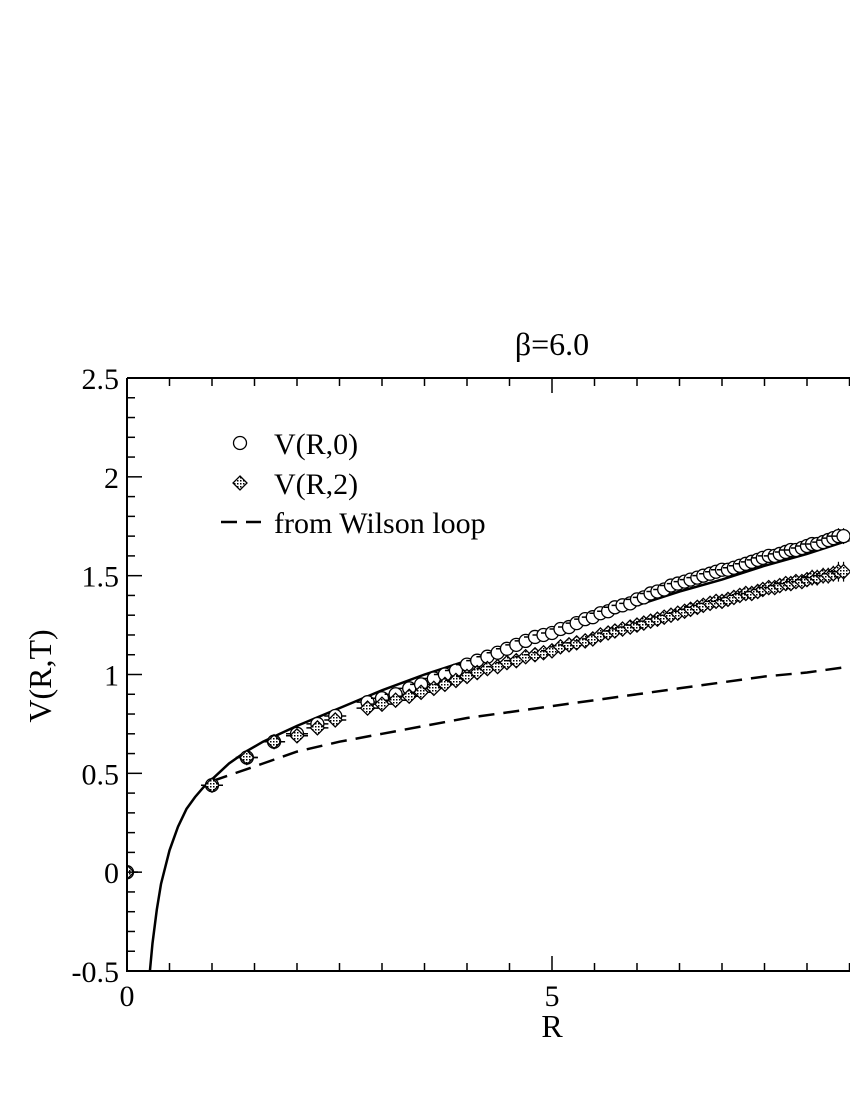 This screenshot has height=1100, width=850. Describe the element at coordinates (101, 379) in the screenshot. I see `y-tick-label: 2.5` at that location.